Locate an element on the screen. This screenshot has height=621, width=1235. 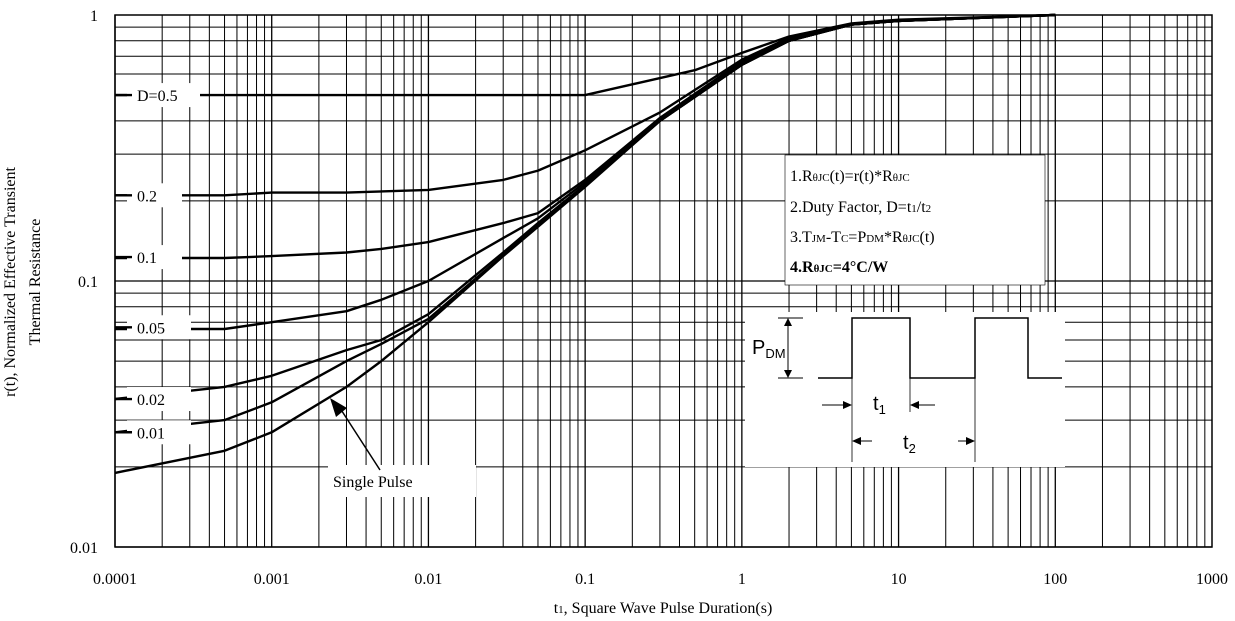
series-label-0-02: 0.02 is located at coordinates (153, 399).